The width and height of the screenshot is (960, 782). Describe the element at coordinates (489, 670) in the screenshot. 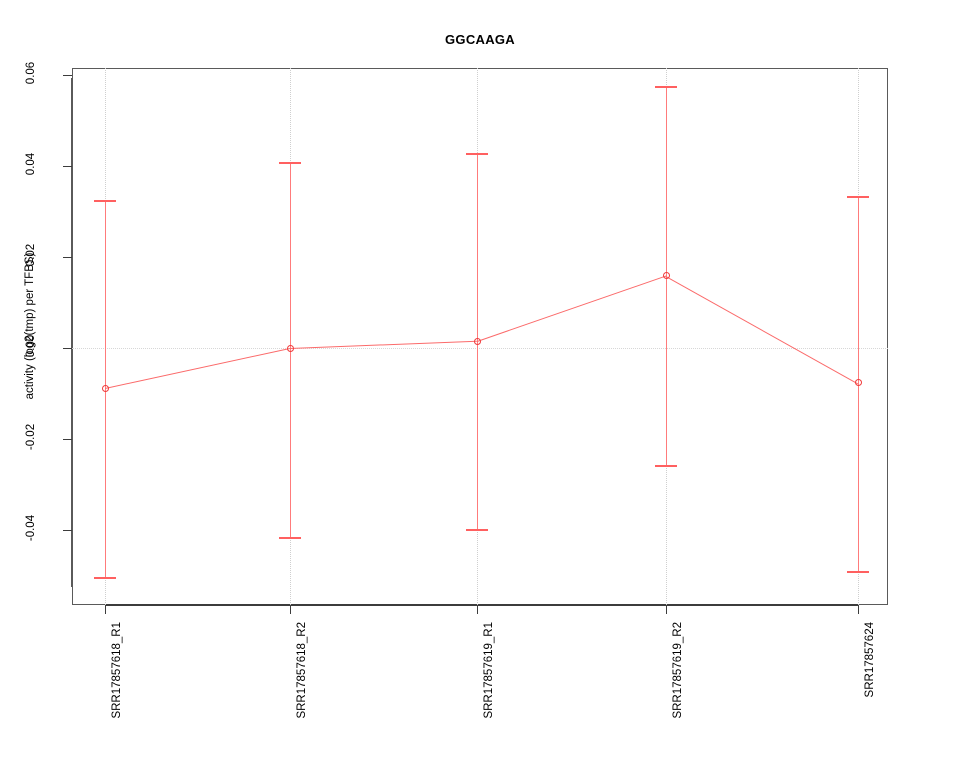

I see `x-axis-tick-label: SRR17857619_R1` at that location.